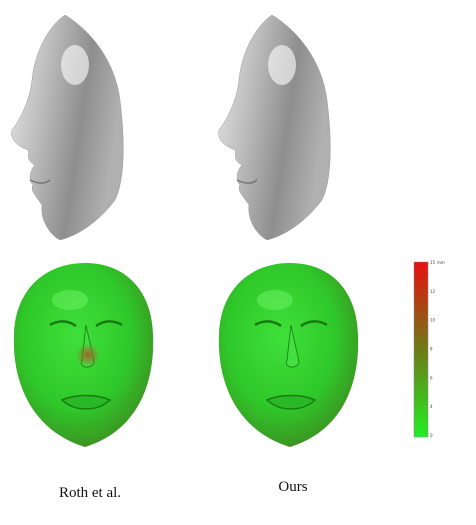  Describe the element at coordinates (431, 406) in the screenshot. I see `colorbar-tick-label: 4` at that location.